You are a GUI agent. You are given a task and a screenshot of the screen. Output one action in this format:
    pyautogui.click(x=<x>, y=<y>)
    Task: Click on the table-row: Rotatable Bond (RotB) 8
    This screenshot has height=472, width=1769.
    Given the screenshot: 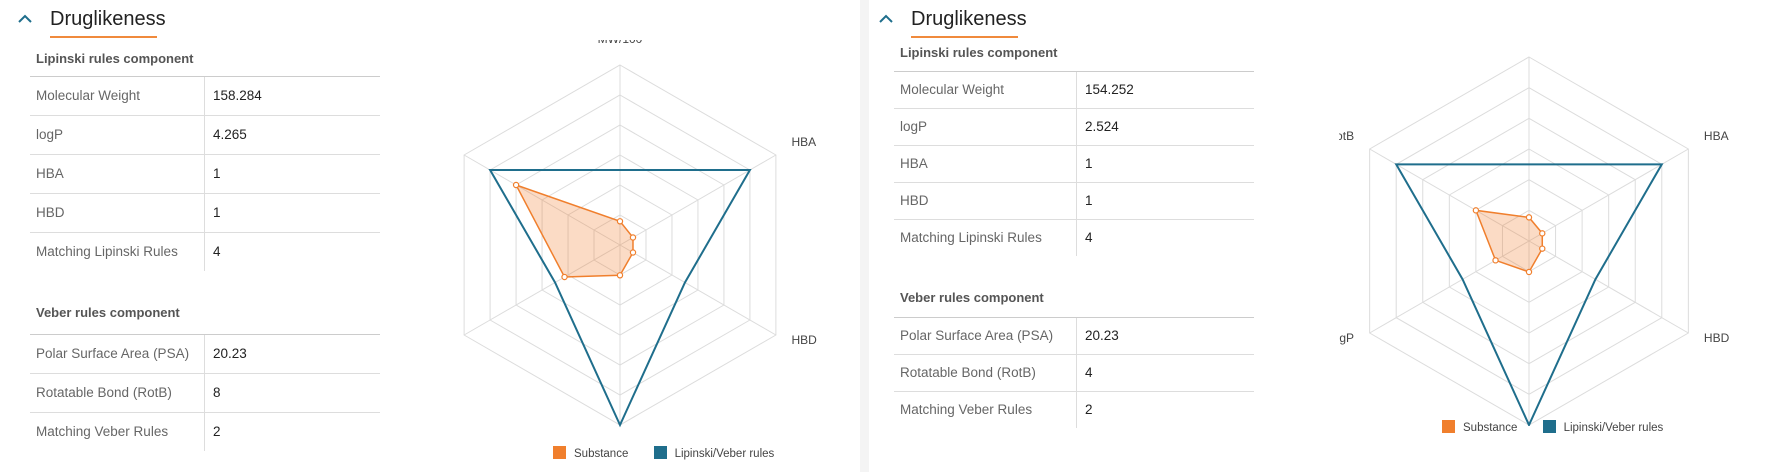 What is the action you would take?
    pyautogui.click(x=205, y=393)
    